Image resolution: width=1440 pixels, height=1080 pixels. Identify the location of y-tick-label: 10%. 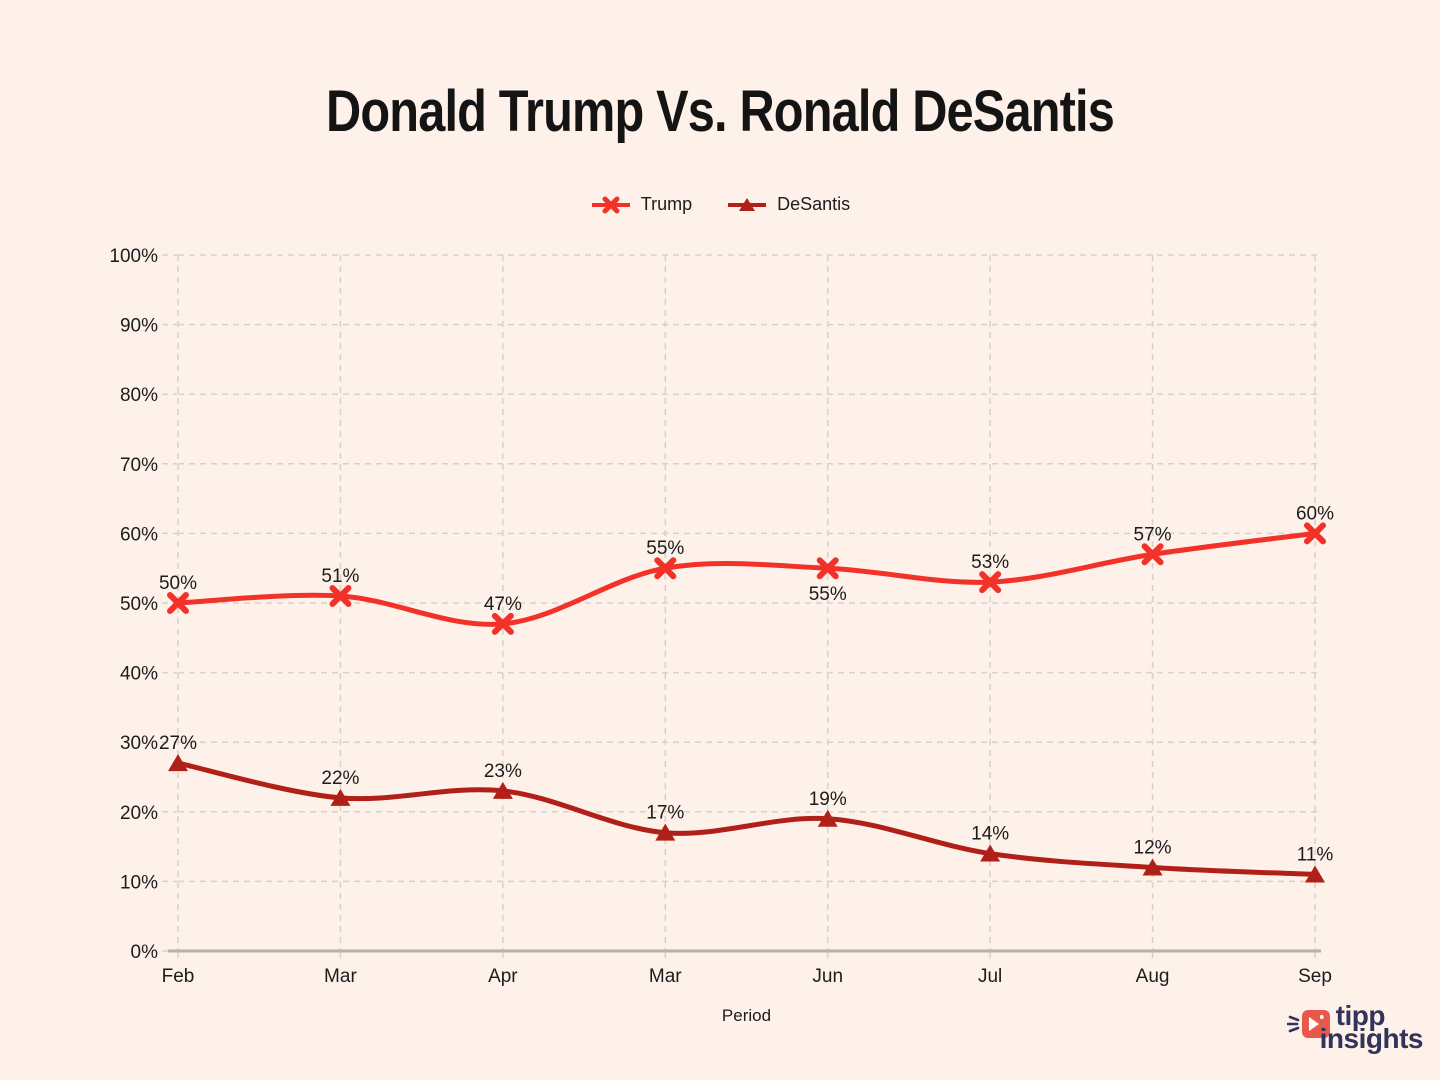
(139, 882).